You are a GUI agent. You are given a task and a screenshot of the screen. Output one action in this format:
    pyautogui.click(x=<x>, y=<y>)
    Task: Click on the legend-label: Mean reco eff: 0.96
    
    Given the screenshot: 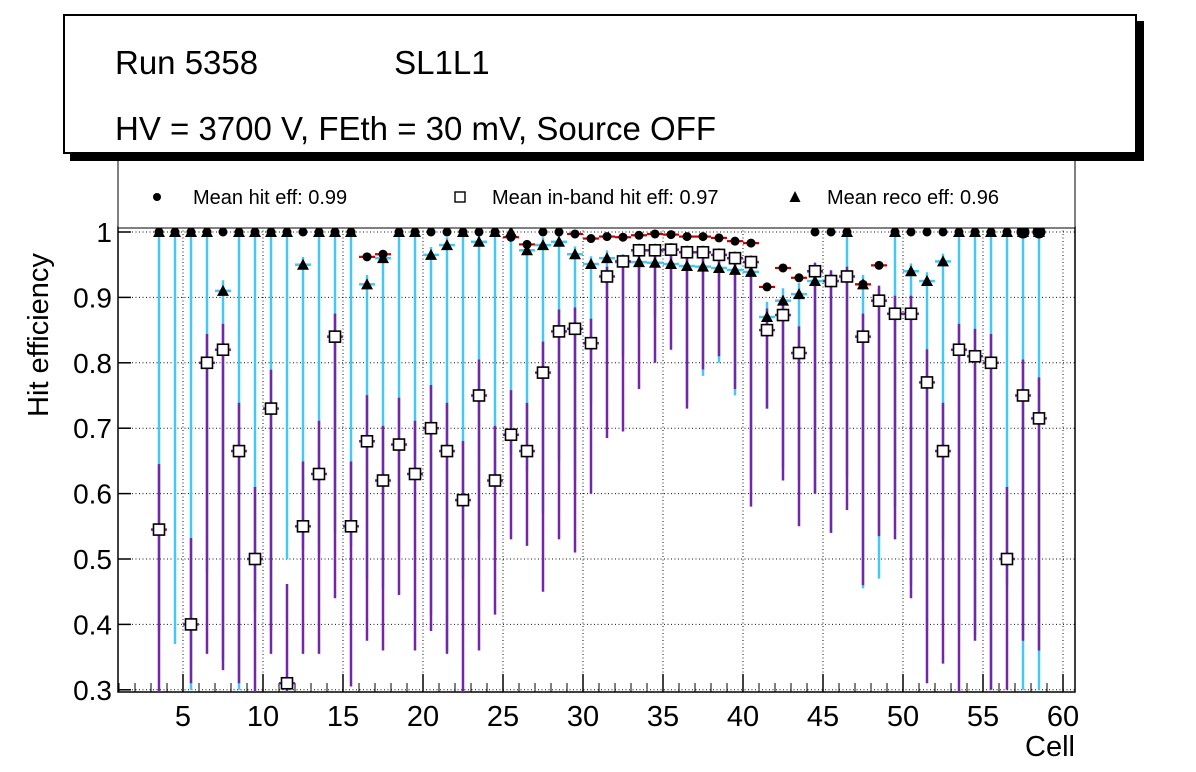 What is the action you would take?
    pyautogui.click(x=913, y=198)
    